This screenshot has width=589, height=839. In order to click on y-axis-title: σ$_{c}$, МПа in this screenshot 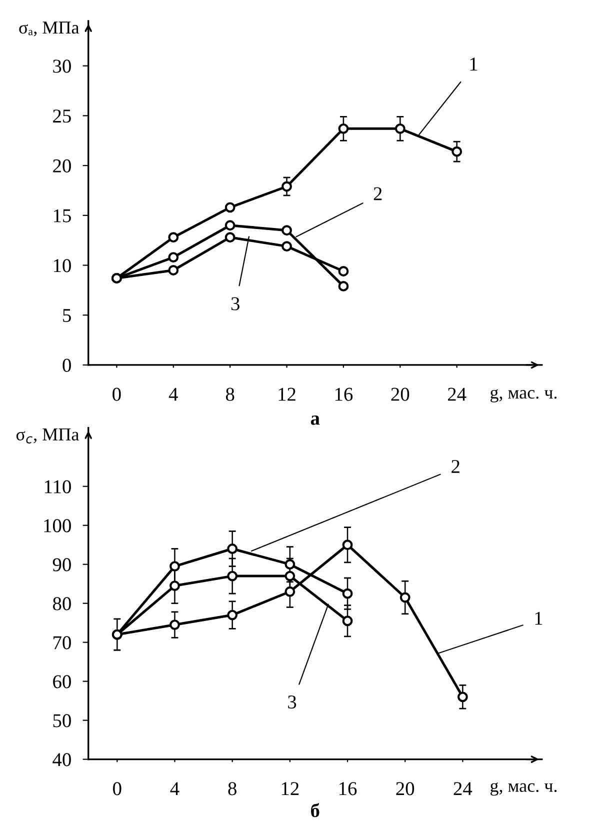, I will do `click(47, 436)`.